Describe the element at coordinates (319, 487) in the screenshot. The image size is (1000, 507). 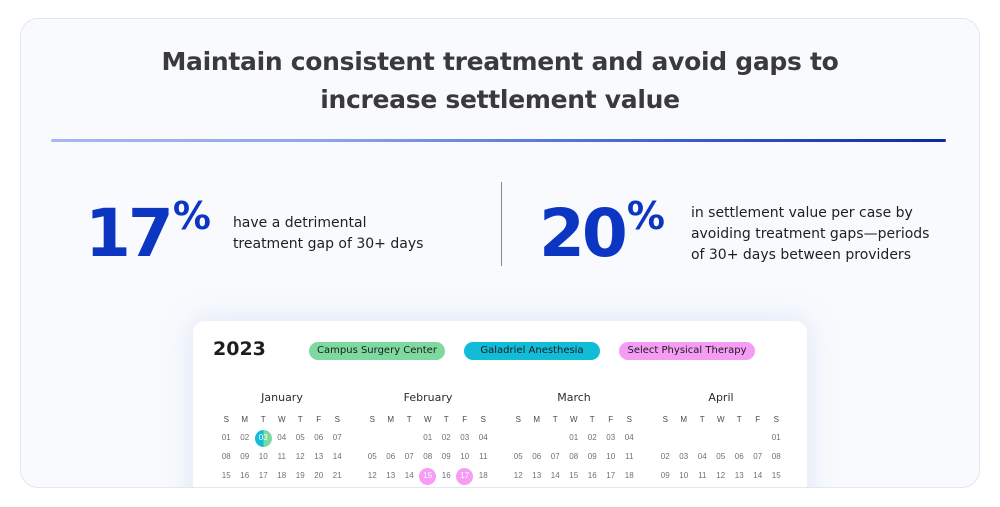
I see `calendar-day: 27` at that location.